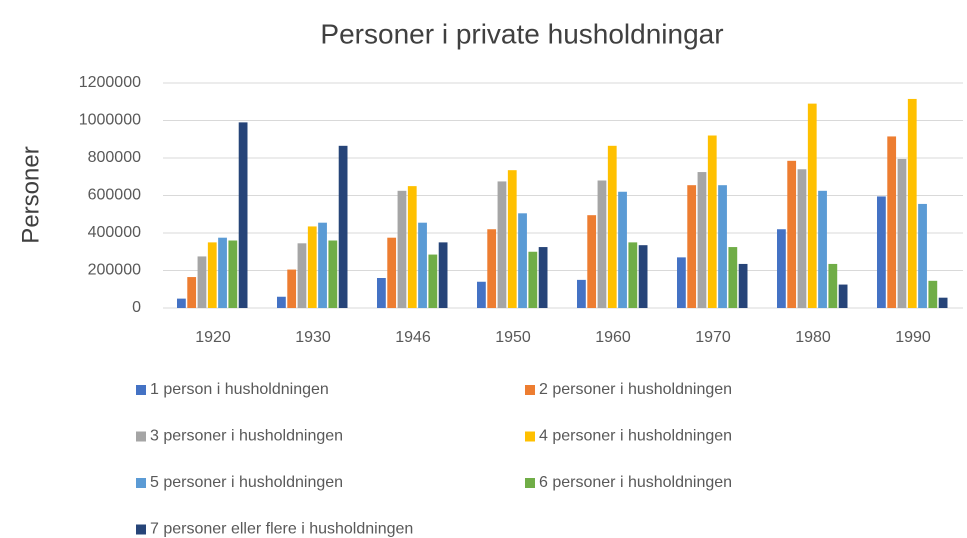 This screenshot has height=538, width=967. Describe the element at coordinates (110, 120) in the screenshot. I see `y-tick-label: 1000000` at that location.